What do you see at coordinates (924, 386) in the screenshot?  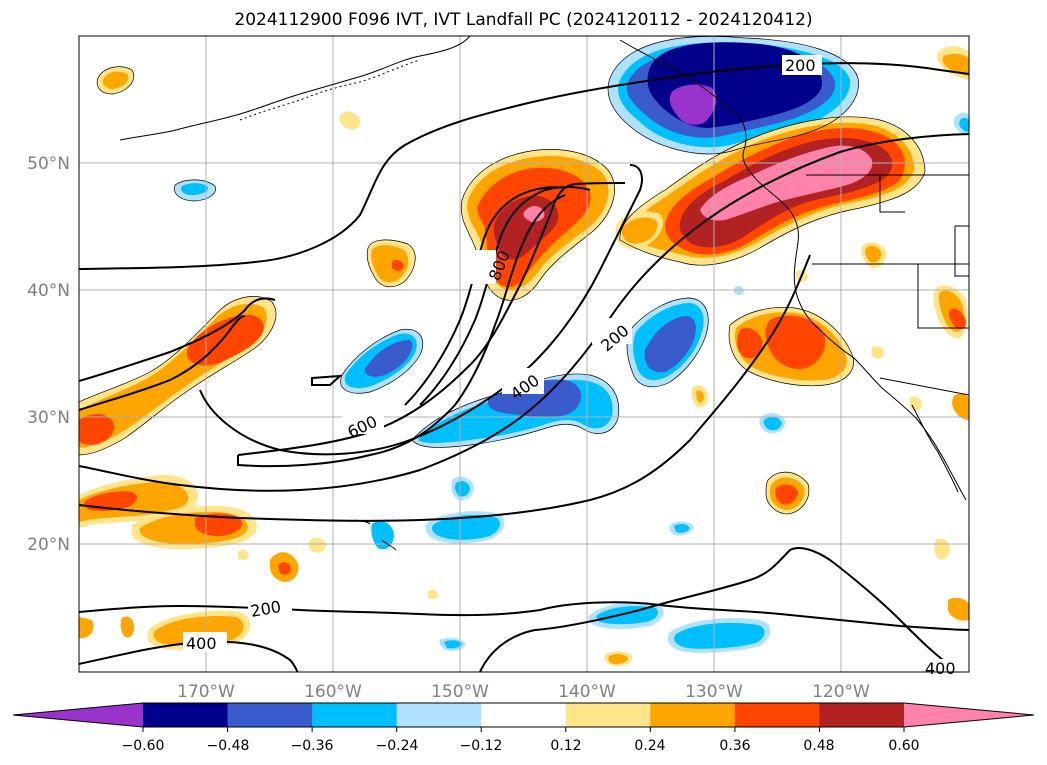 I see `us-mexico-border` at bounding box center [924, 386].